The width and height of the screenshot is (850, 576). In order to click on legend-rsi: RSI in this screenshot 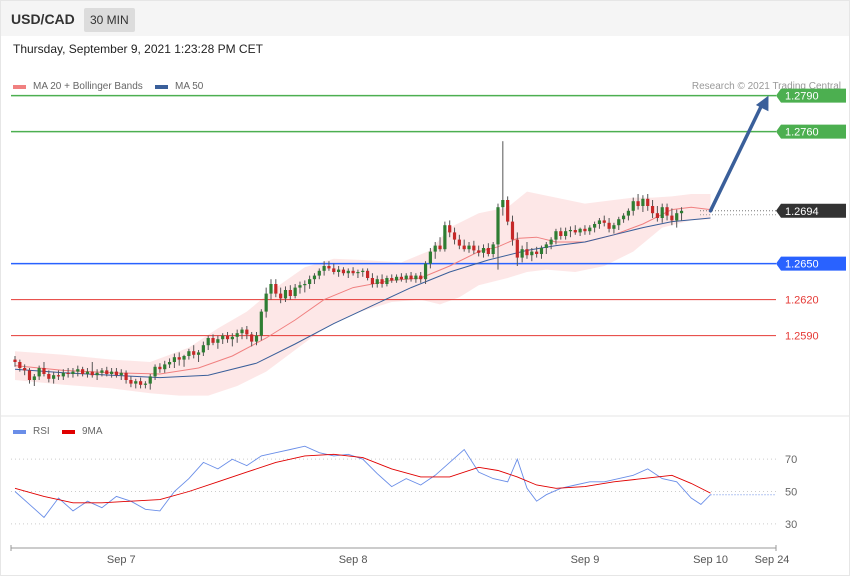, I will do `click(31, 431)`.